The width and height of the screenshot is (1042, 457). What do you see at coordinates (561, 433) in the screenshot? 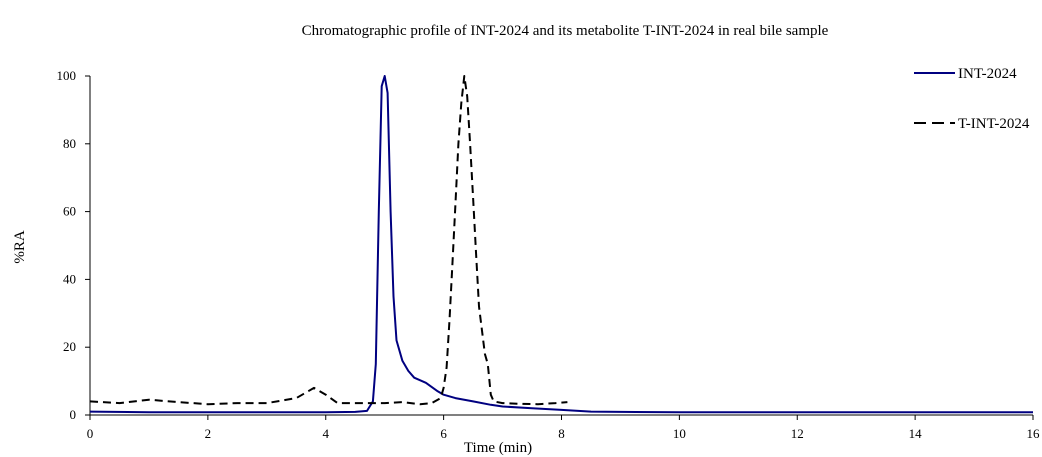
I see `x-tick-label: 8` at bounding box center [561, 433].